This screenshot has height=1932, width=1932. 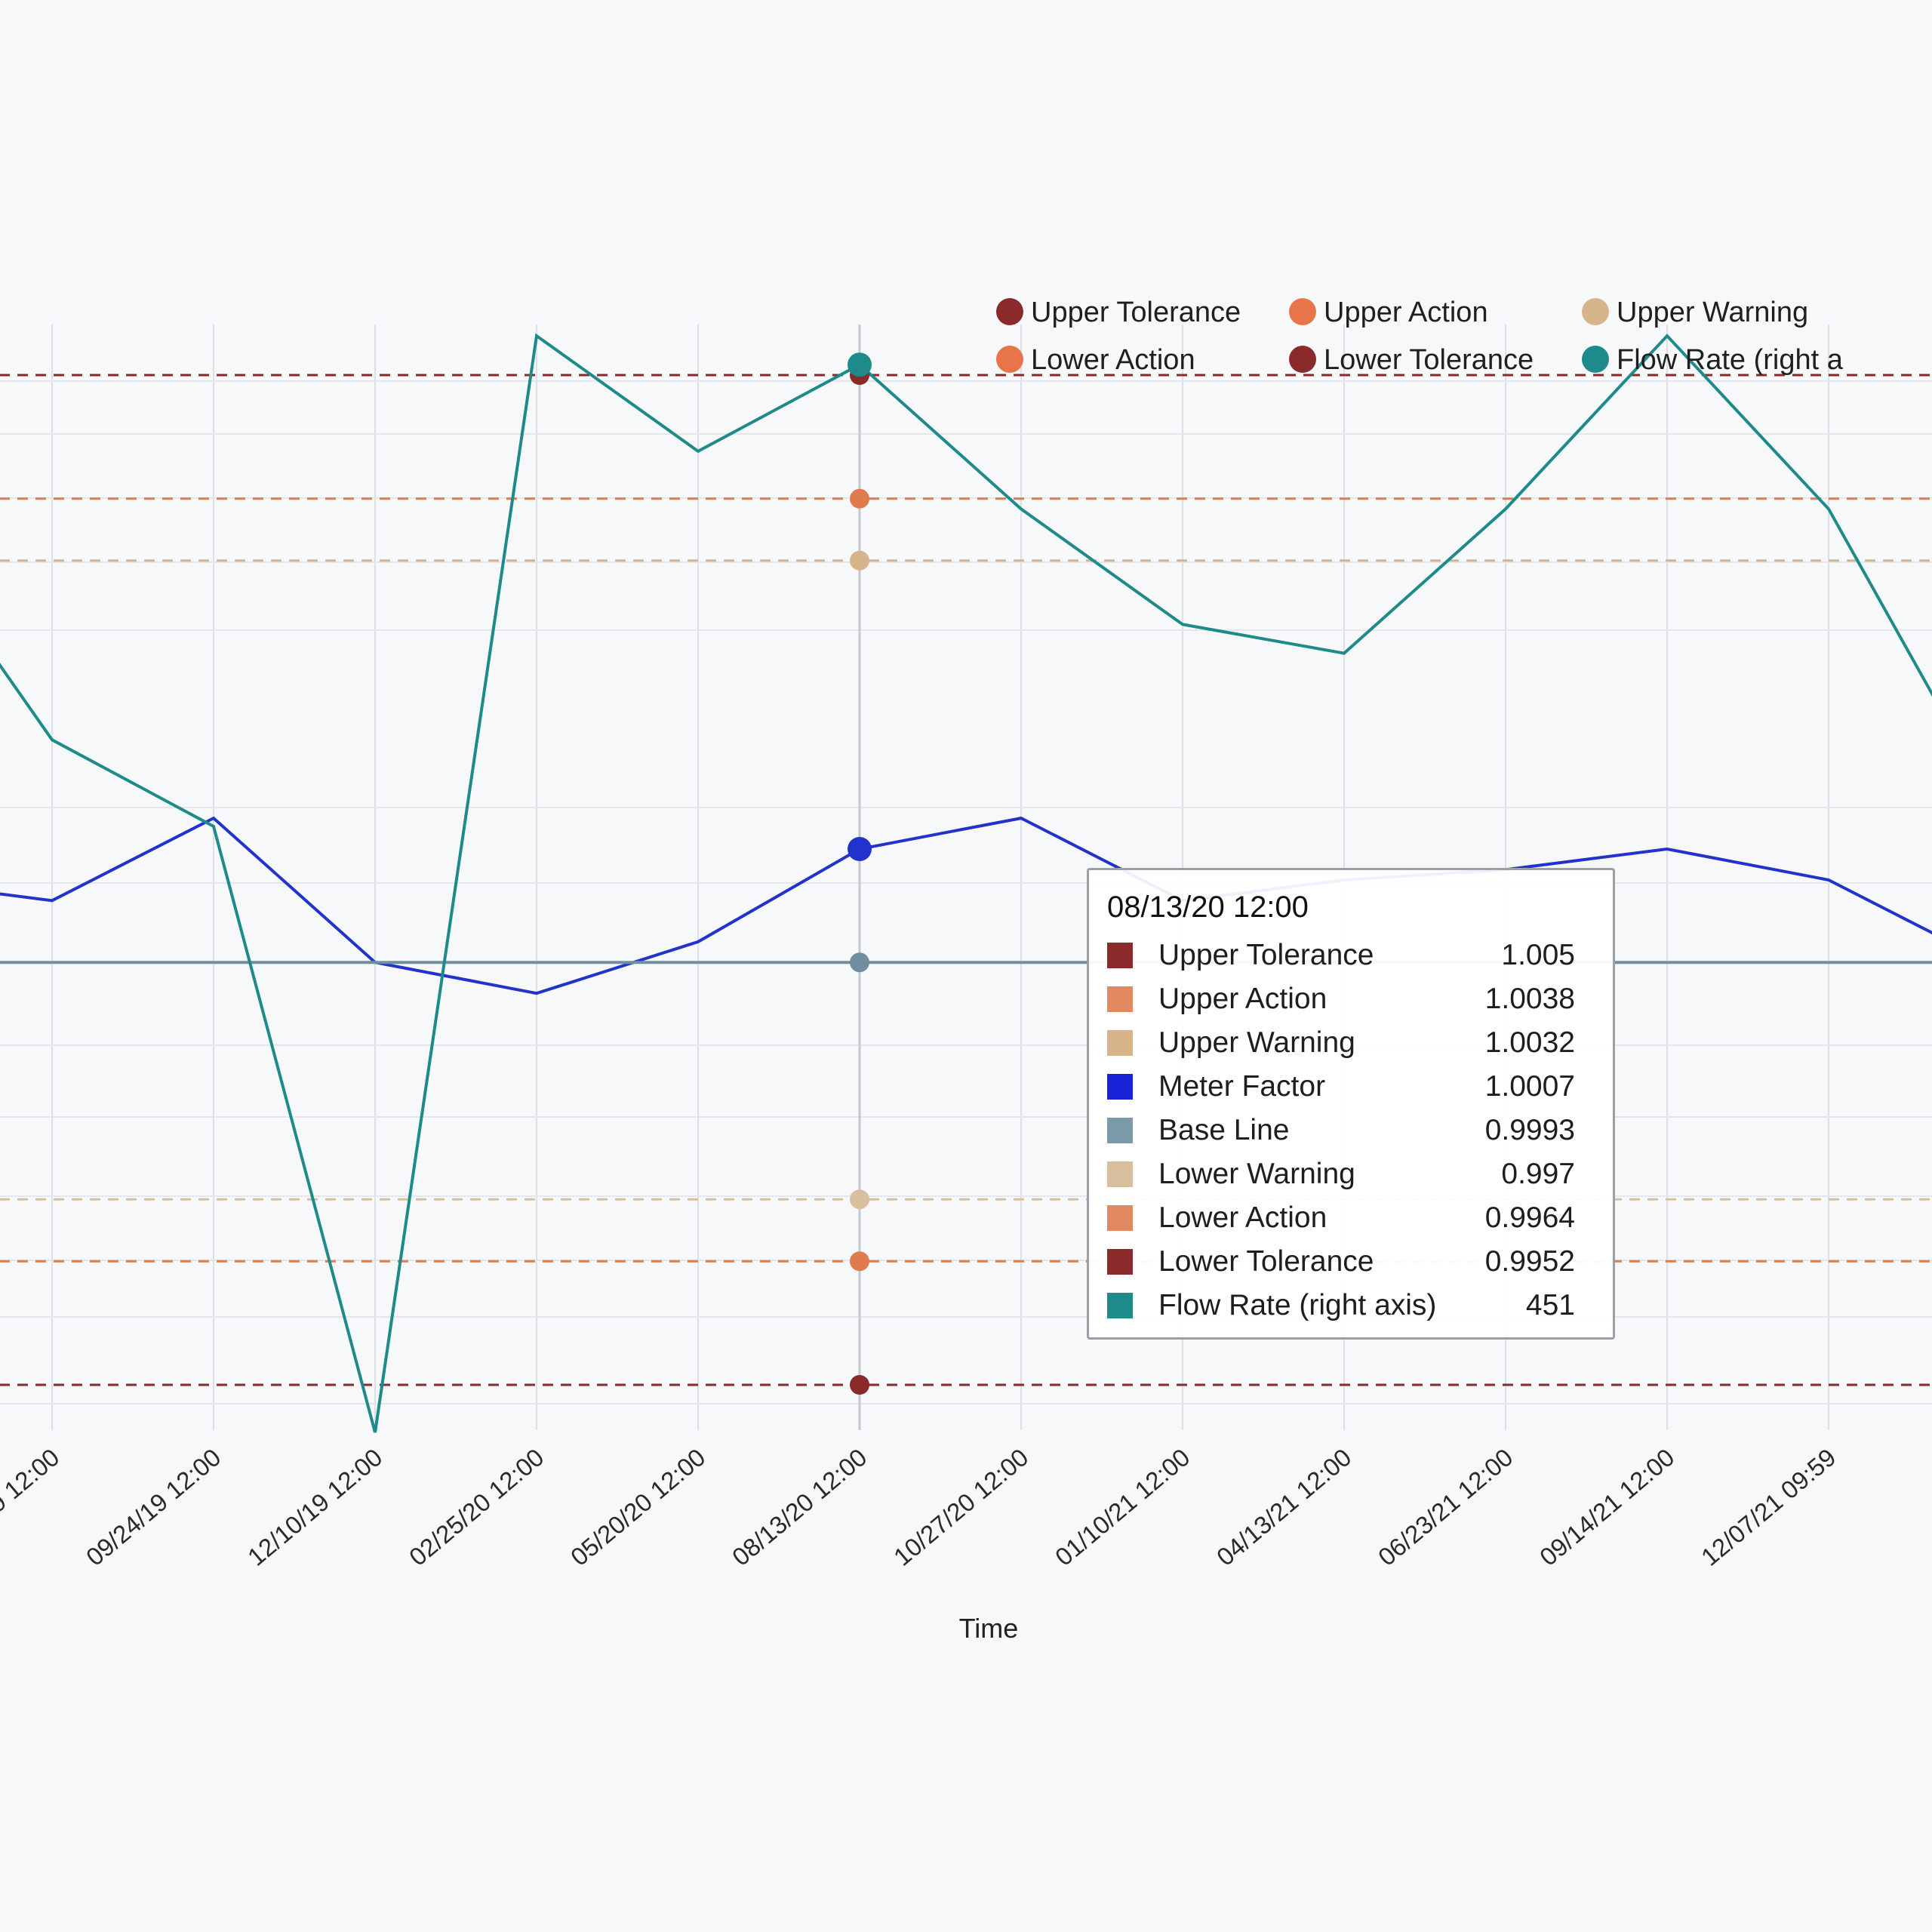 What do you see at coordinates (1297, 1305) in the screenshot?
I see `tooltip-label: Flow Rate (right axis)` at bounding box center [1297, 1305].